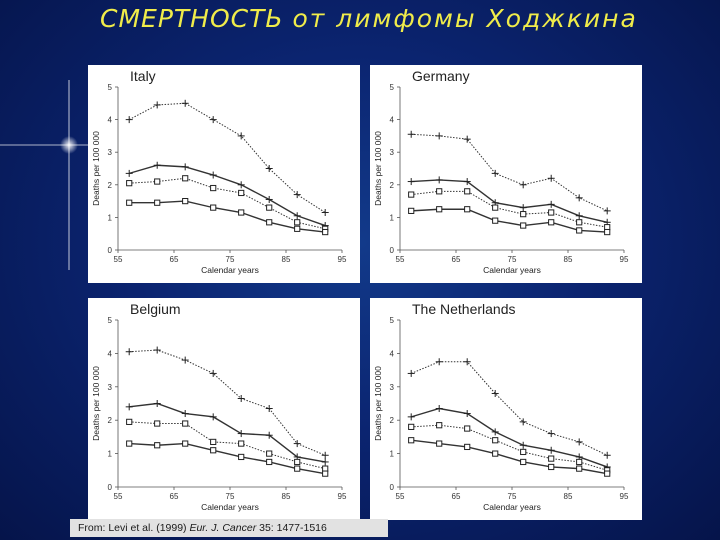 The width and height of the screenshot is (720, 540). I want to click on source-suffix: 35: 1477-1516, so click(291, 528).